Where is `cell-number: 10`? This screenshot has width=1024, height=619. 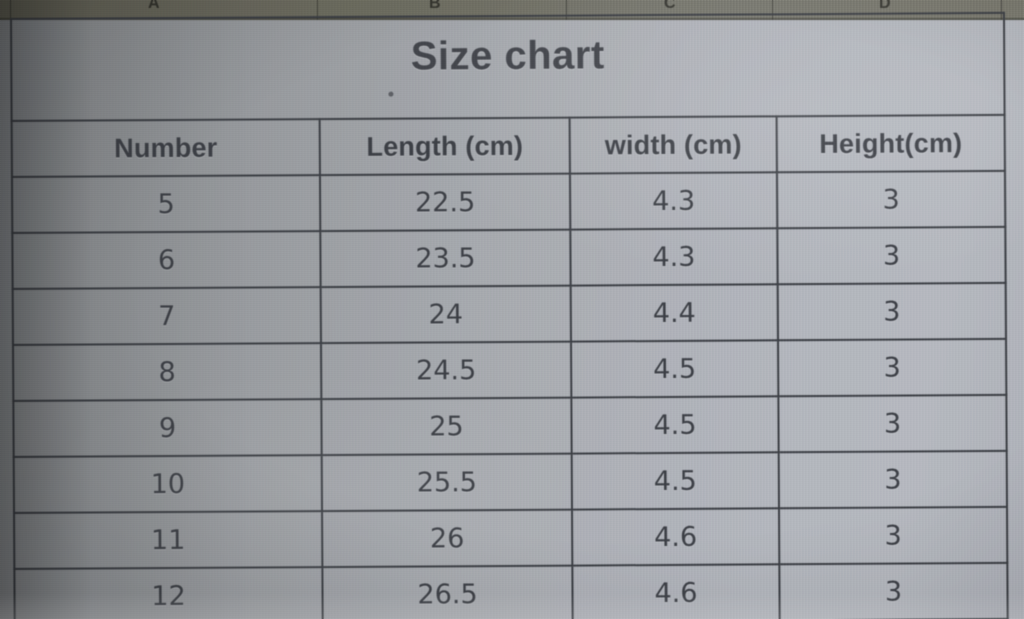 cell-number: 10 is located at coordinates (168, 484).